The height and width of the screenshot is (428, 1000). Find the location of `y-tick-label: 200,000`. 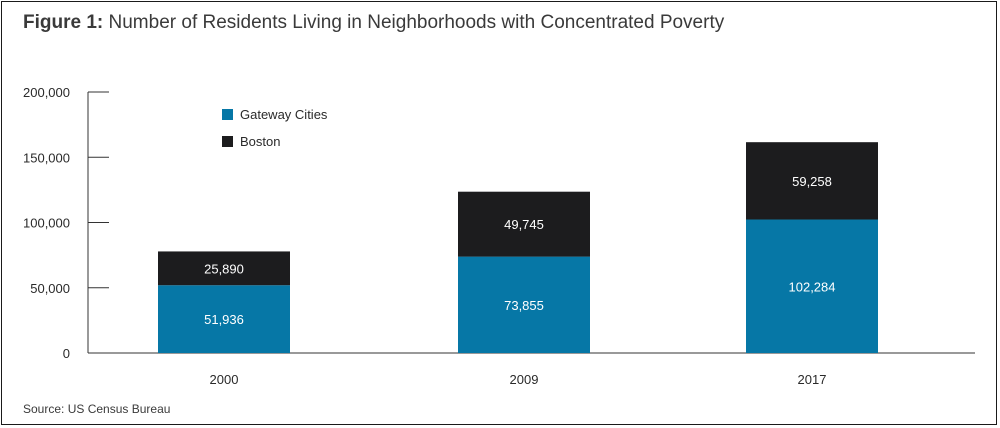

y-tick-label: 200,000 is located at coordinates (46, 92).